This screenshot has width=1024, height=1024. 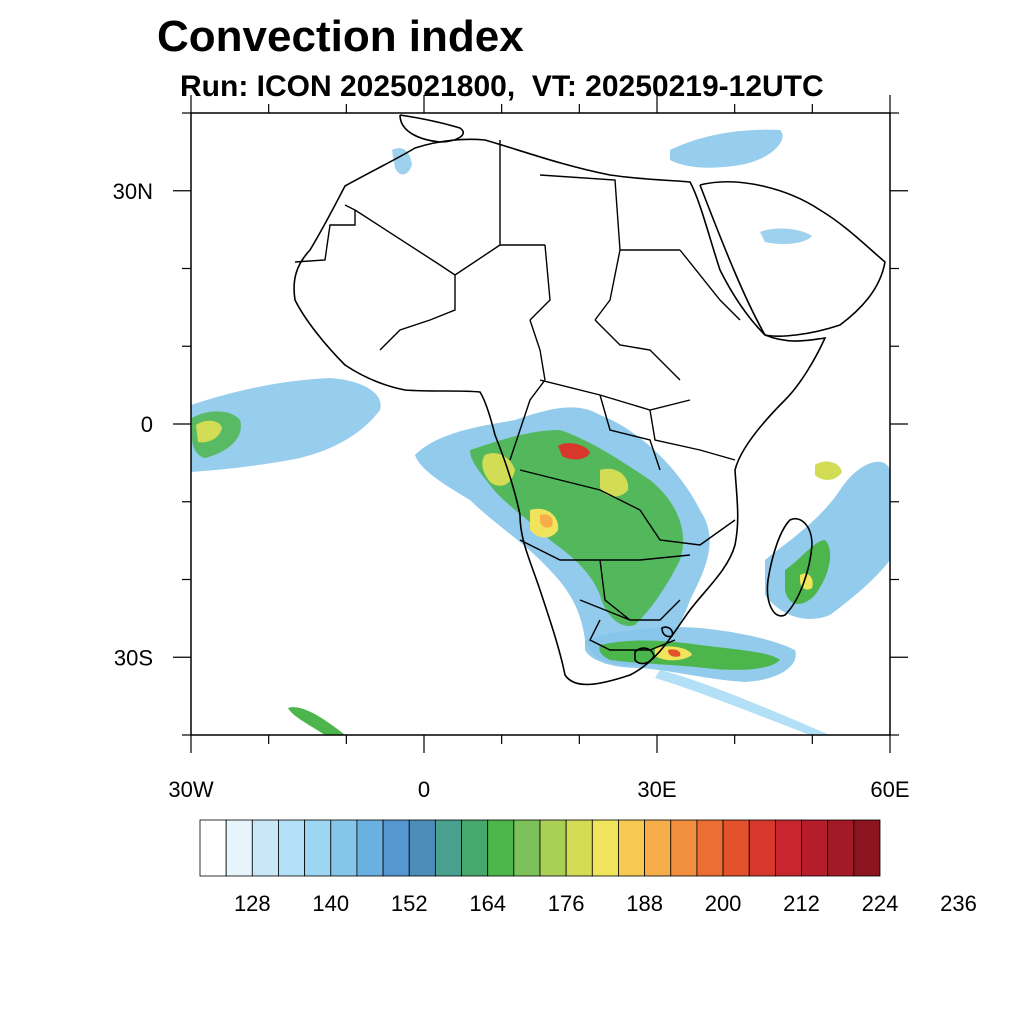 What do you see at coordinates (792, 259) in the screenshot?
I see `arabian-peninsula-coastline` at bounding box center [792, 259].